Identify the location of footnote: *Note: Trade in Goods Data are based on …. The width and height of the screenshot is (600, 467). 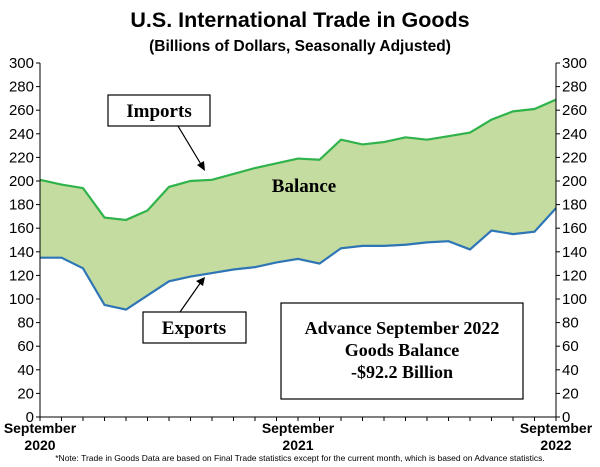
(299, 458).